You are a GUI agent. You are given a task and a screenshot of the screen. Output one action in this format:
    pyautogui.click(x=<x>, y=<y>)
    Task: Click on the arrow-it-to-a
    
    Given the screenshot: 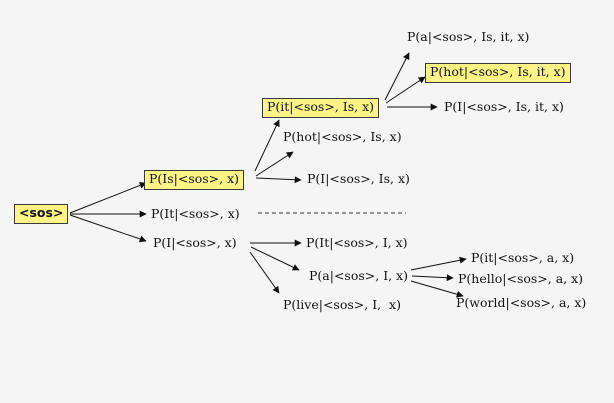 What is the action you would take?
    pyautogui.click(x=397, y=76)
    